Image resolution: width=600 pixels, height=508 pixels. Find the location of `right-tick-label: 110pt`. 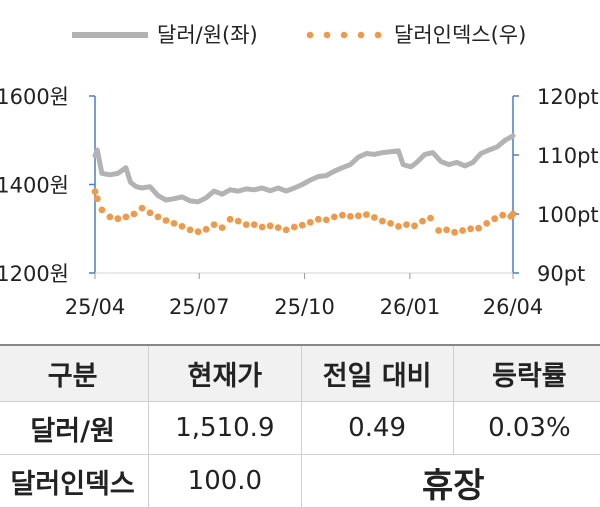

right-tick-label: 110pt is located at coordinates (568, 156).